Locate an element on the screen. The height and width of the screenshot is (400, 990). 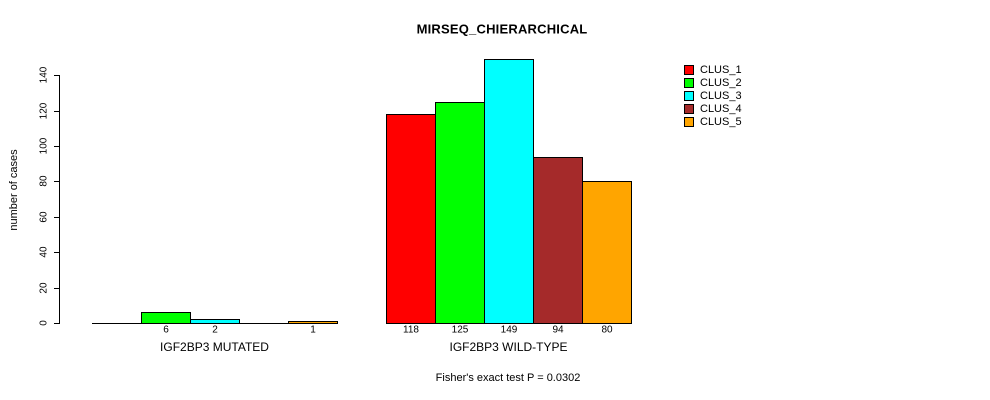
y-axis-tick-label: 120 is located at coordinates (44, 111).